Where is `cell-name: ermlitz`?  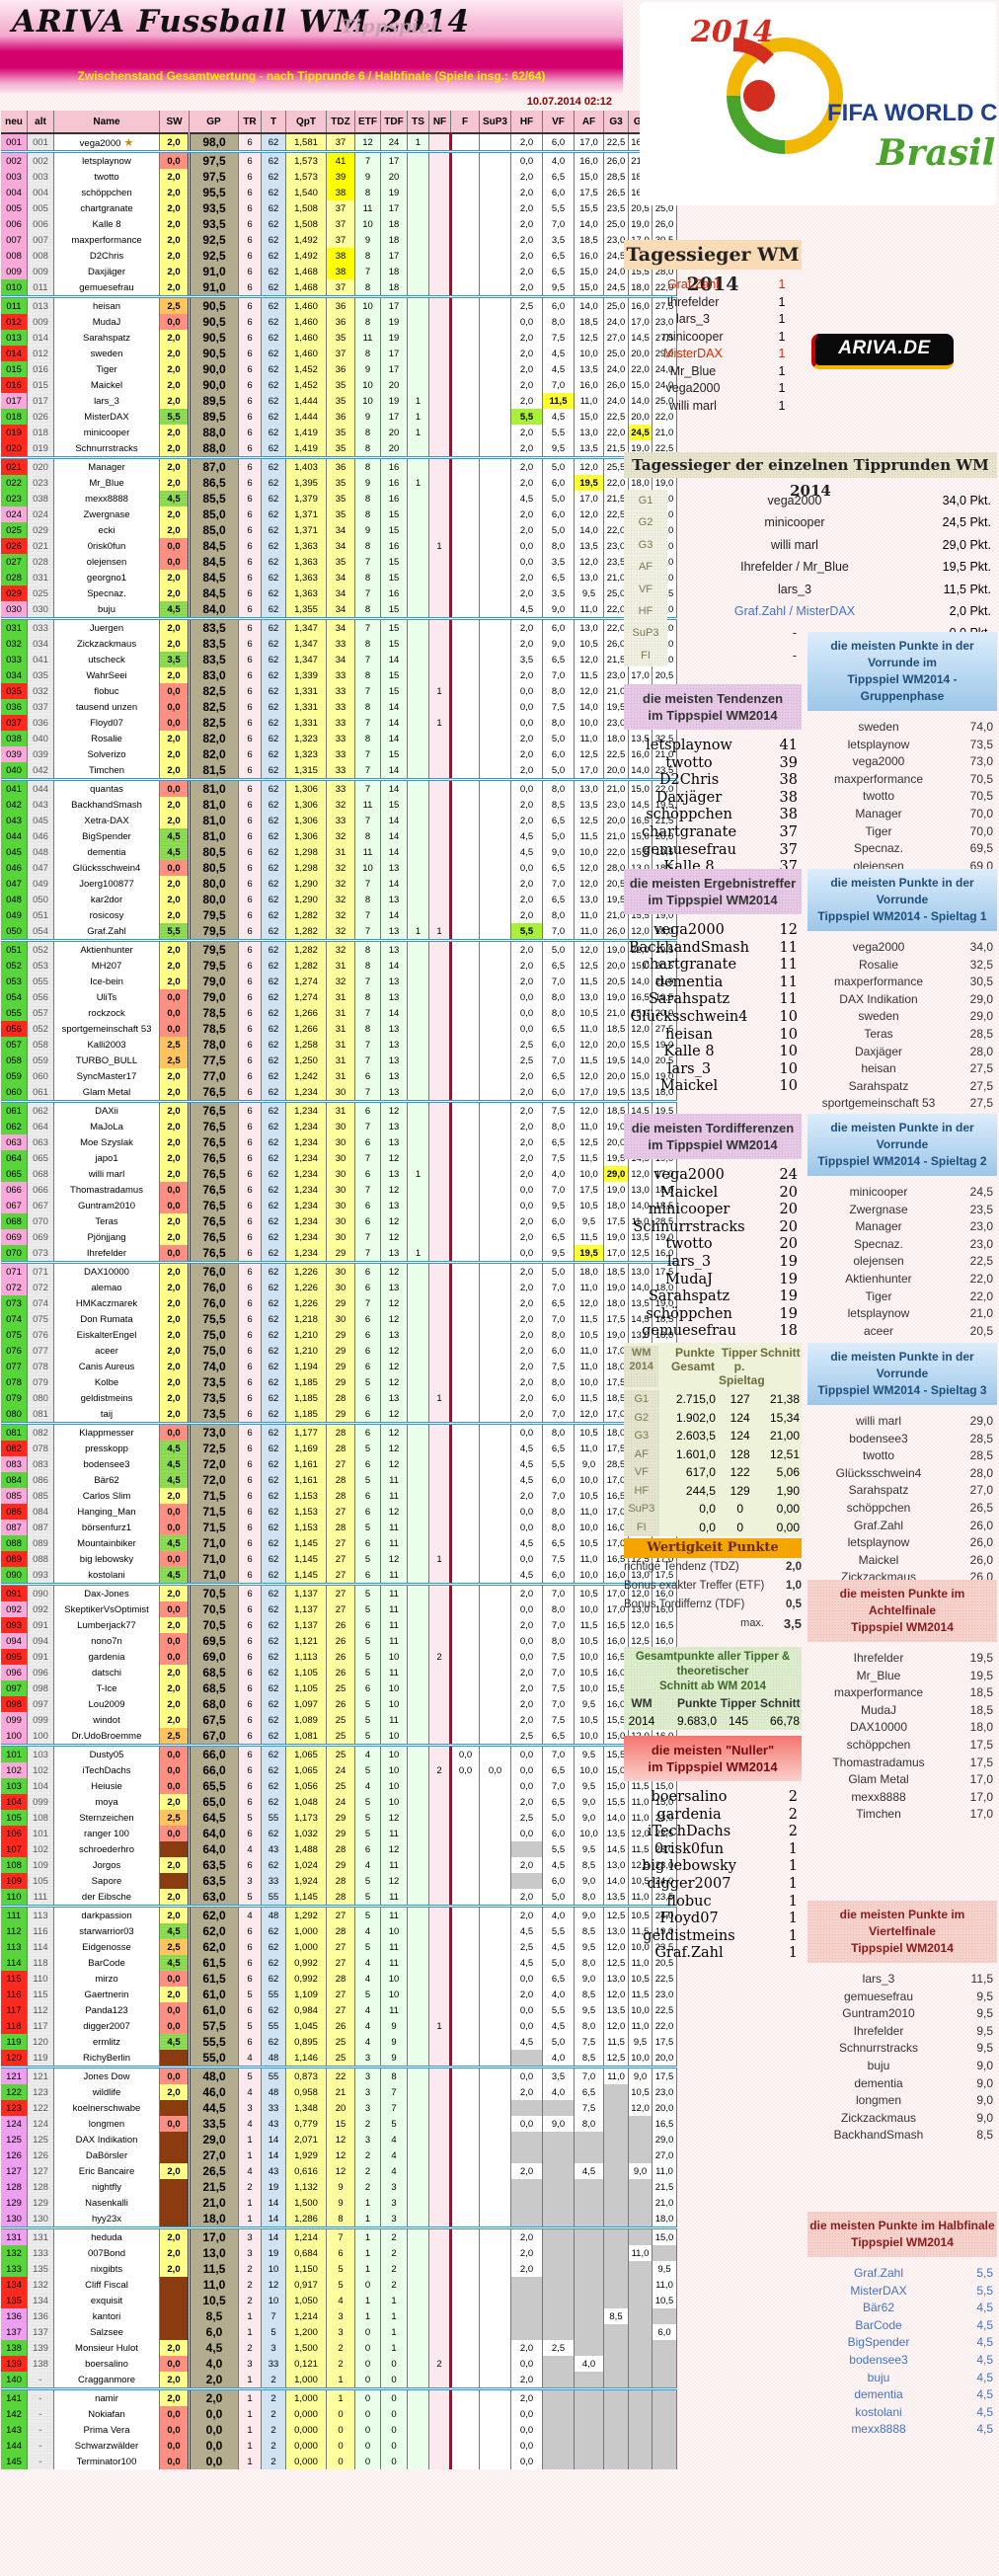
cell-name: ermlitz is located at coordinates (106, 2042).